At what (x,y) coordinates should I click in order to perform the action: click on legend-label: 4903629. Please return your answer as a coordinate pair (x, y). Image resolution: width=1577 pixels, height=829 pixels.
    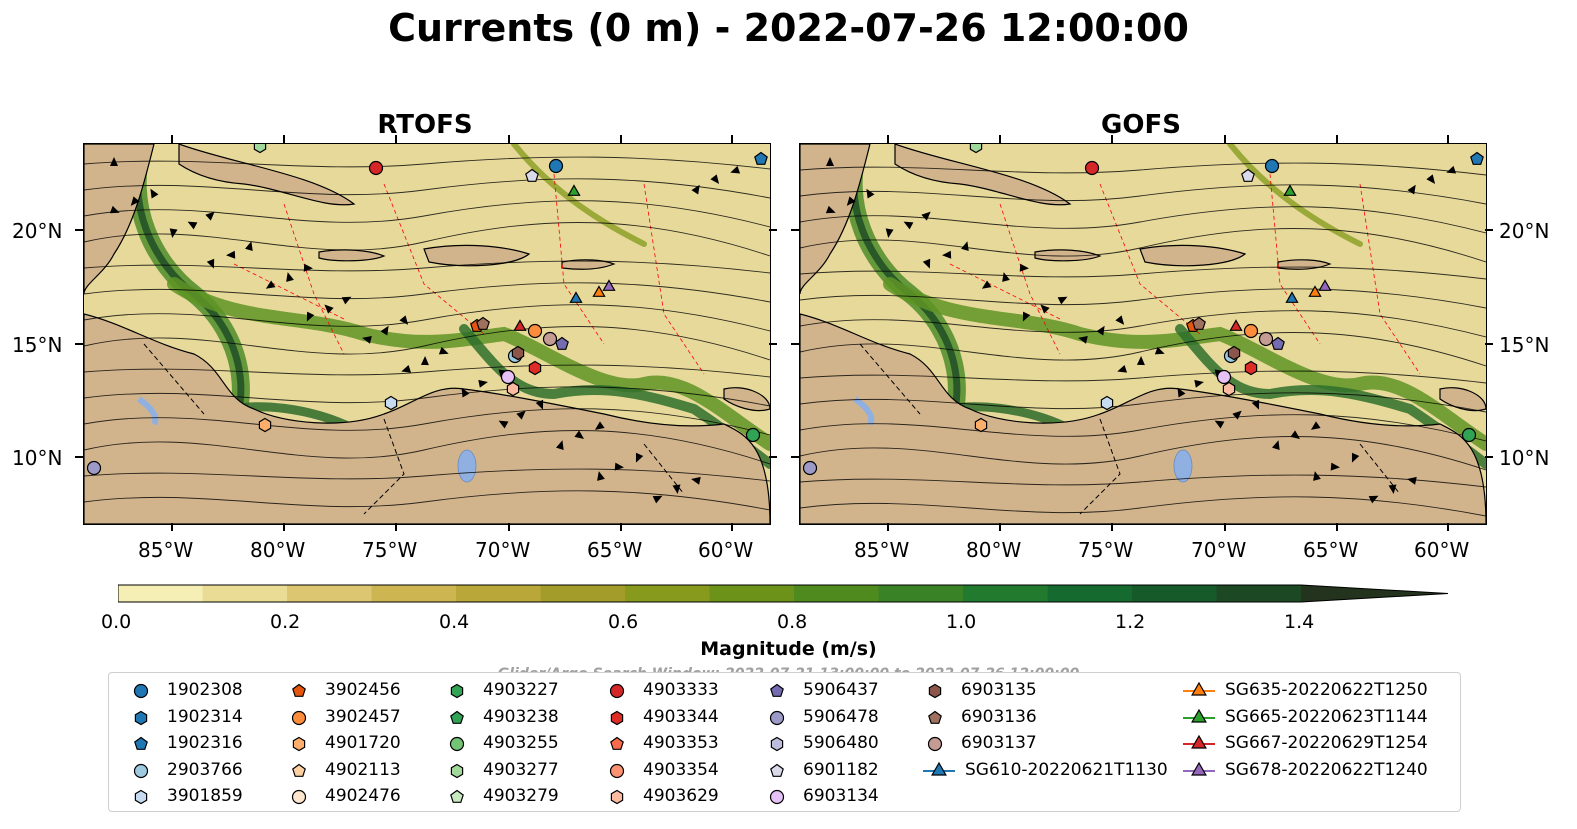
    Looking at the image, I should click on (681, 796).